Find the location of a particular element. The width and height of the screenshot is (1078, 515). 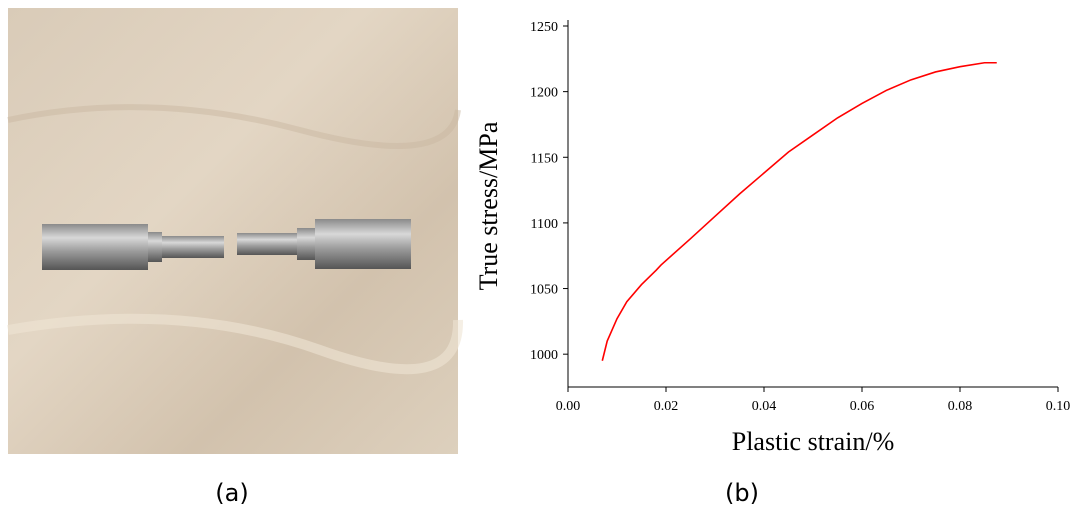

x-tick-label: 0.06 is located at coordinates (862, 406).